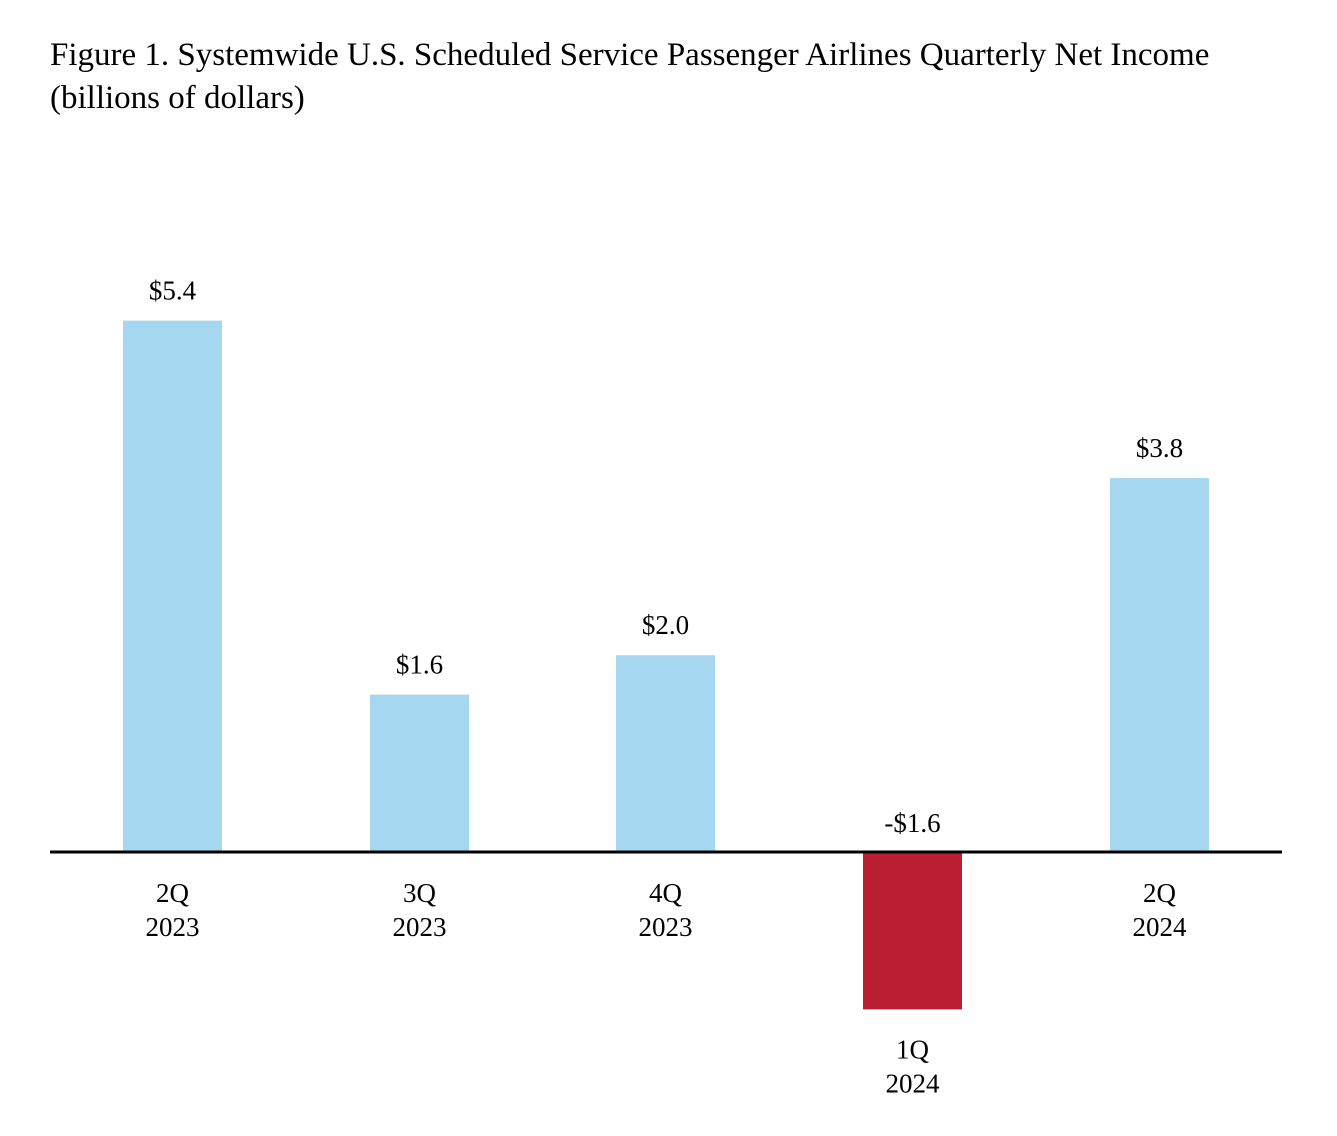 The height and width of the screenshot is (1136, 1337). What do you see at coordinates (1159, 448) in the screenshot?
I see `value-label-2q-2024: $3.8` at bounding box center [1159, 448].